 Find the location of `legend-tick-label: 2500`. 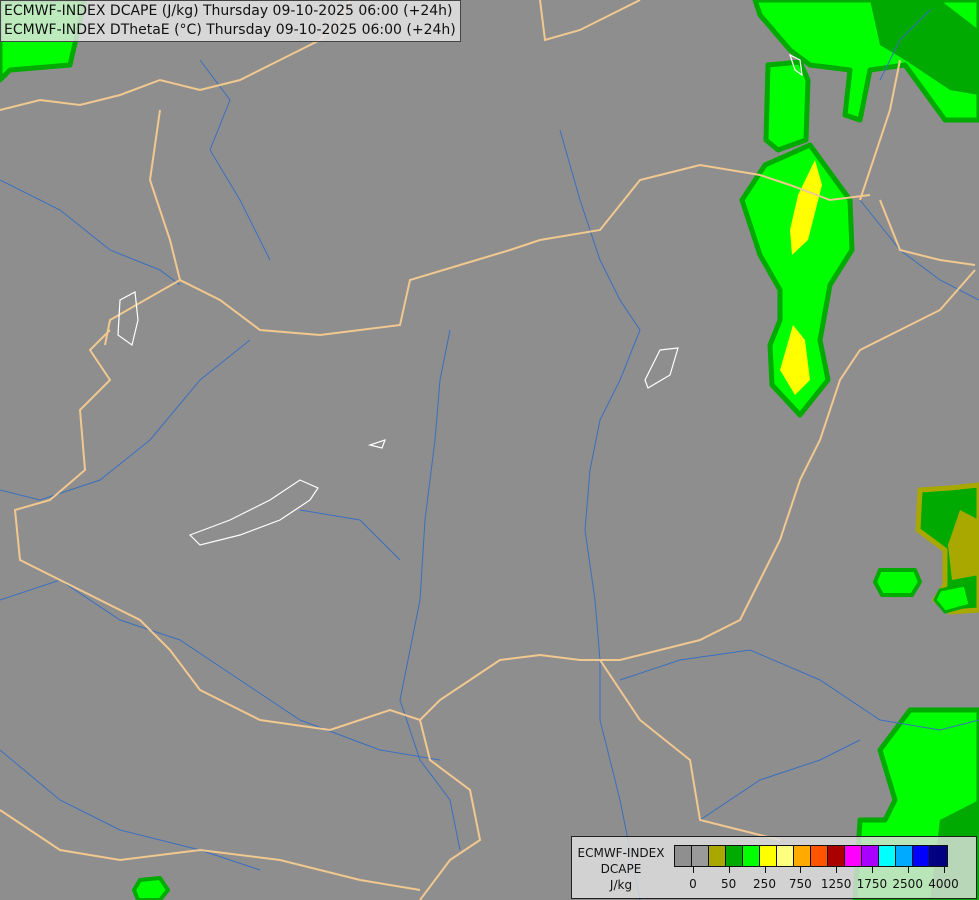

legend-tick-label: 2500 is located at coordinates (907, 884).